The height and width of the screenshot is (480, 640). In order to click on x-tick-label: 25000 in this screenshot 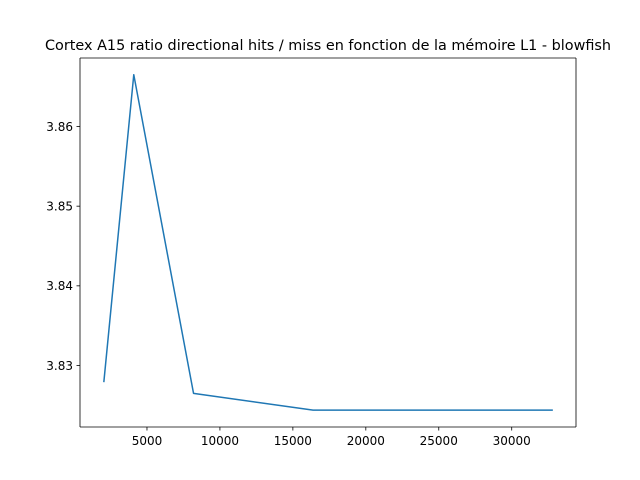, I will do `click(439, 441)`.